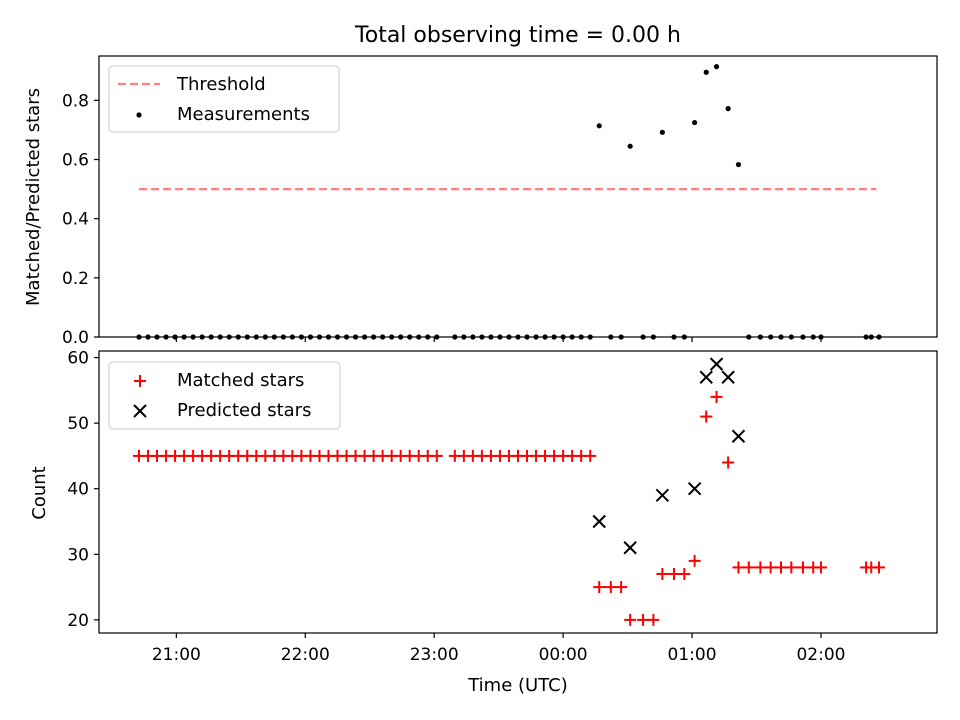  I want to click on x-tick-label: 21:00, so click(176, 655).